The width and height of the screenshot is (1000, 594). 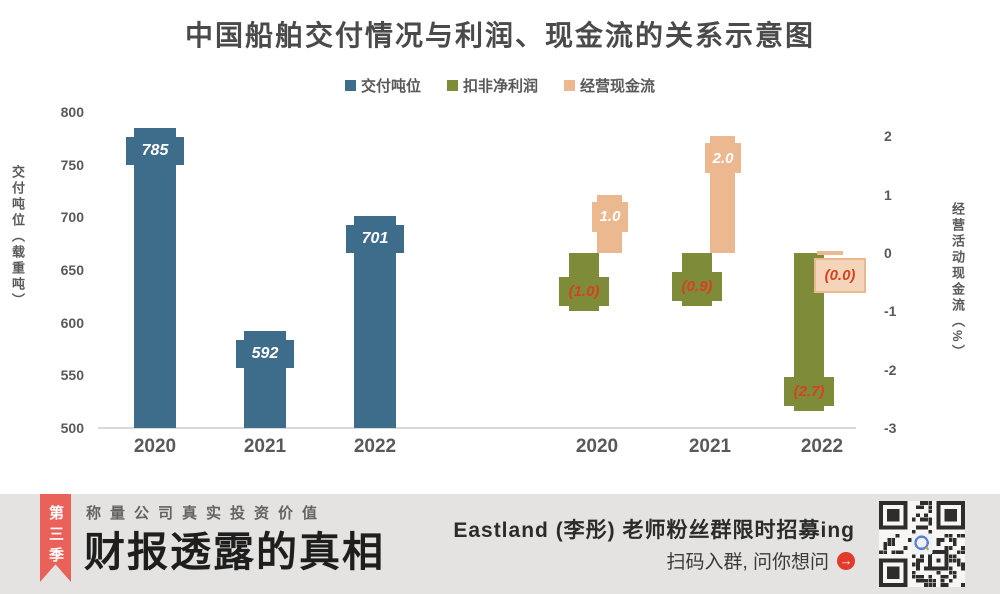 I want to click on tonnage-bar-label: 701, so click(x=375, y=239).